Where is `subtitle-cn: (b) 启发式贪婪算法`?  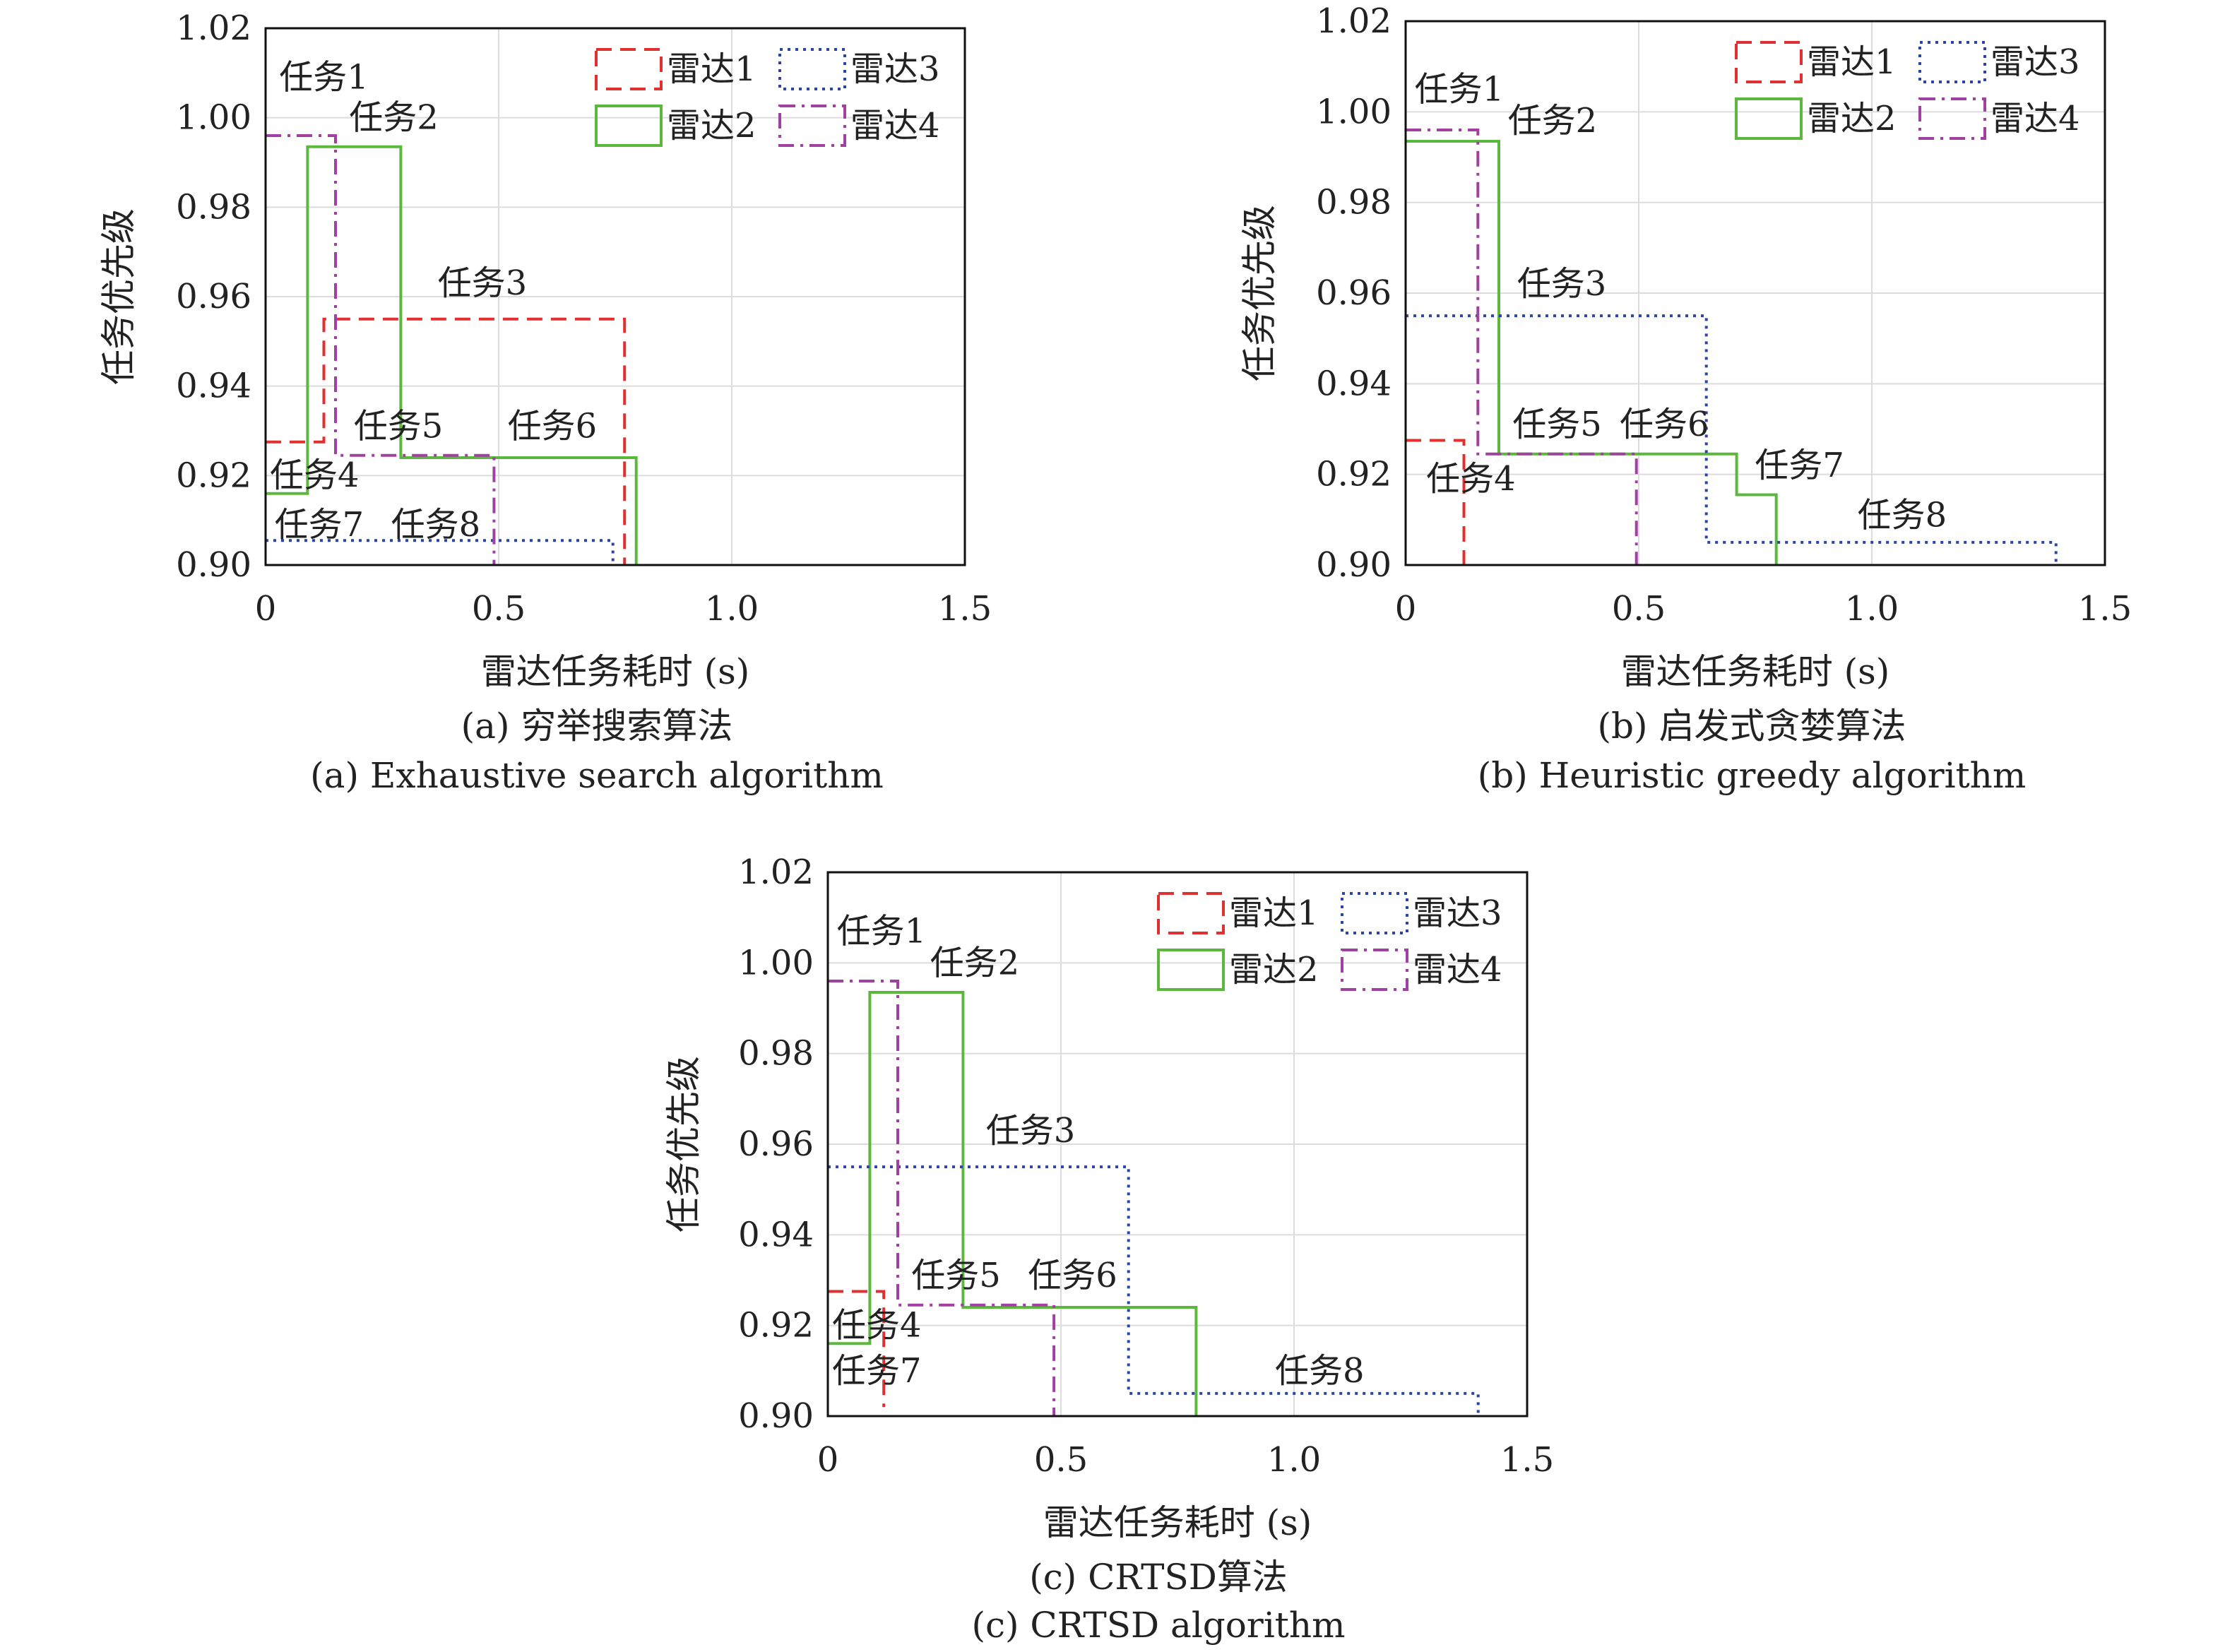 subtitle-cn: (b) 启发式贪婪算法 is located at coordinates (1752, 727).